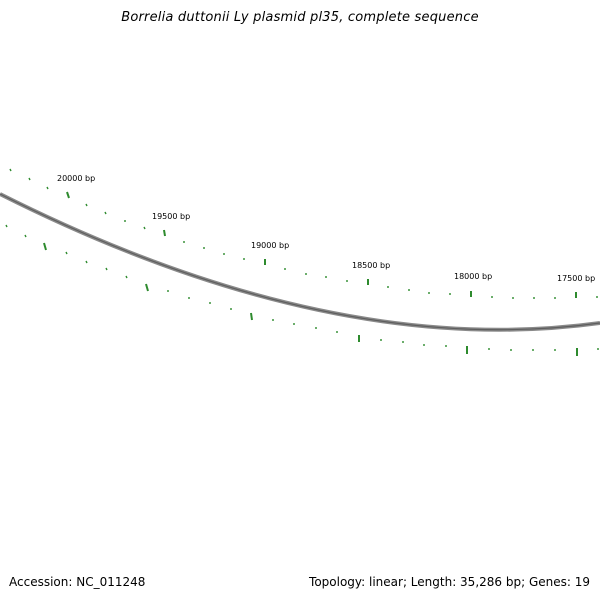 This screenshot has height=600, width=600. I want to click on tick-label: 19500 bp, so click(171, 216).